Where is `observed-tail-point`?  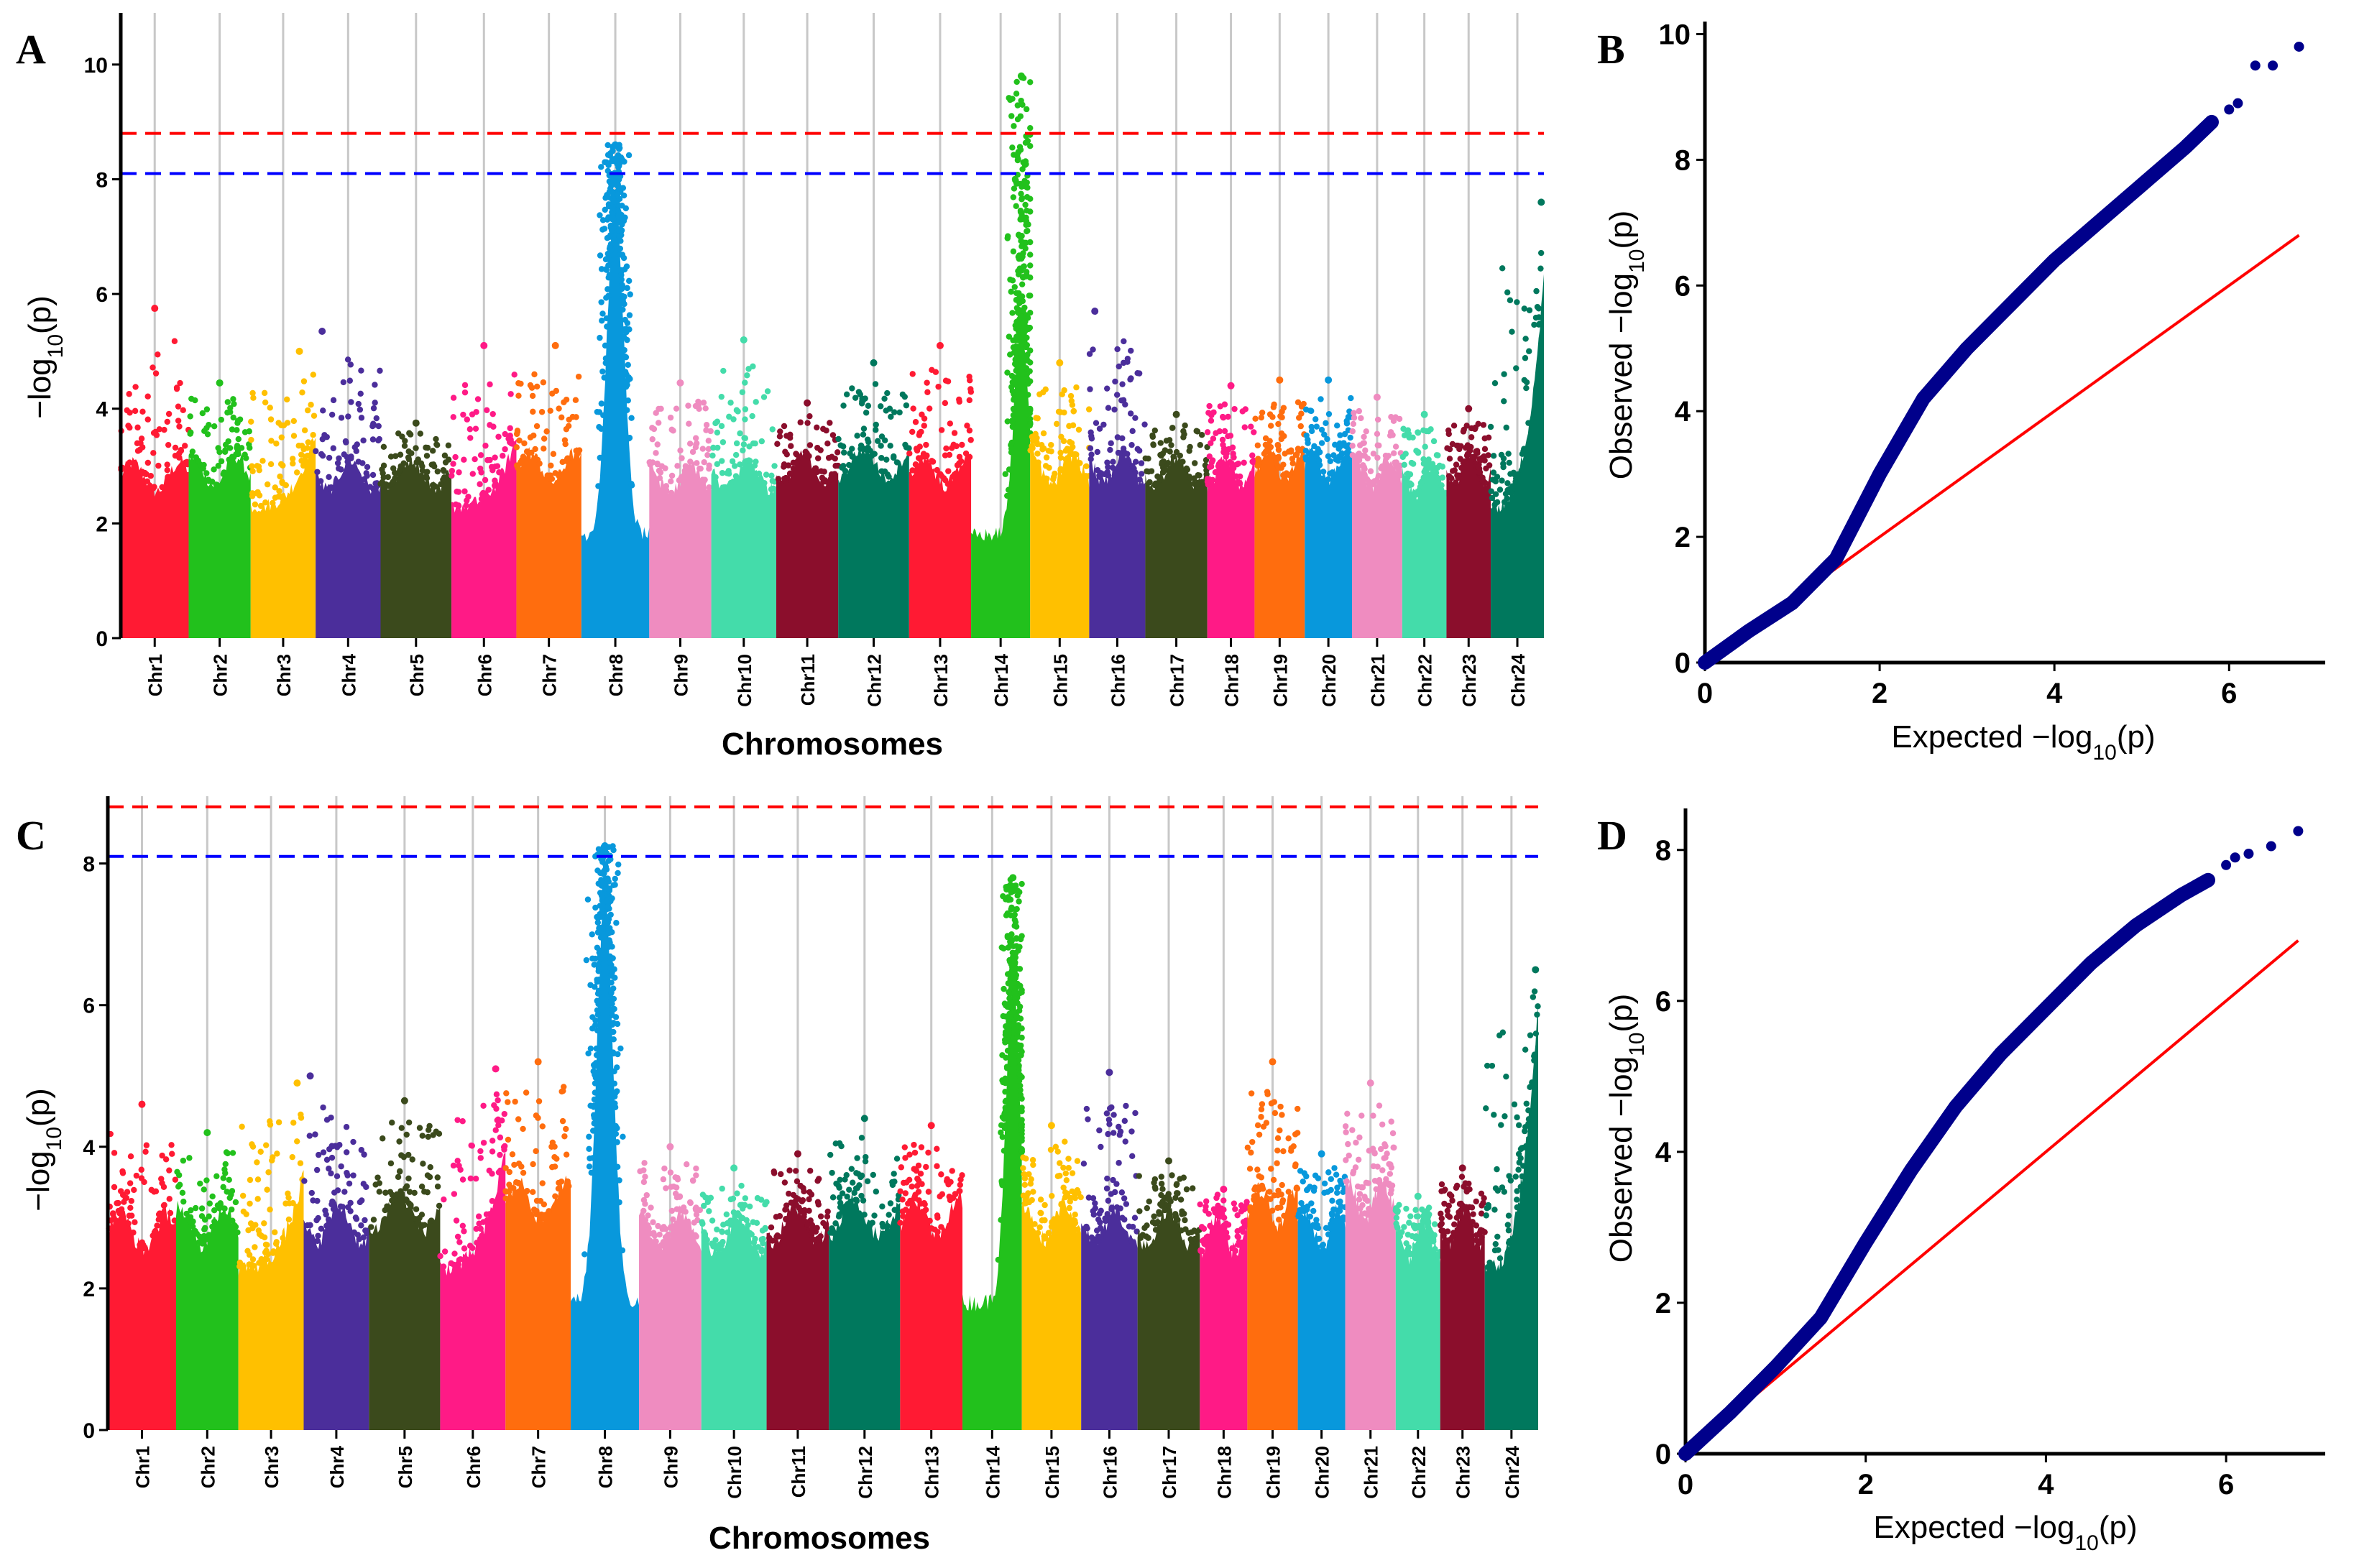
observed-tail-point is located at coordinates (2299, 46).